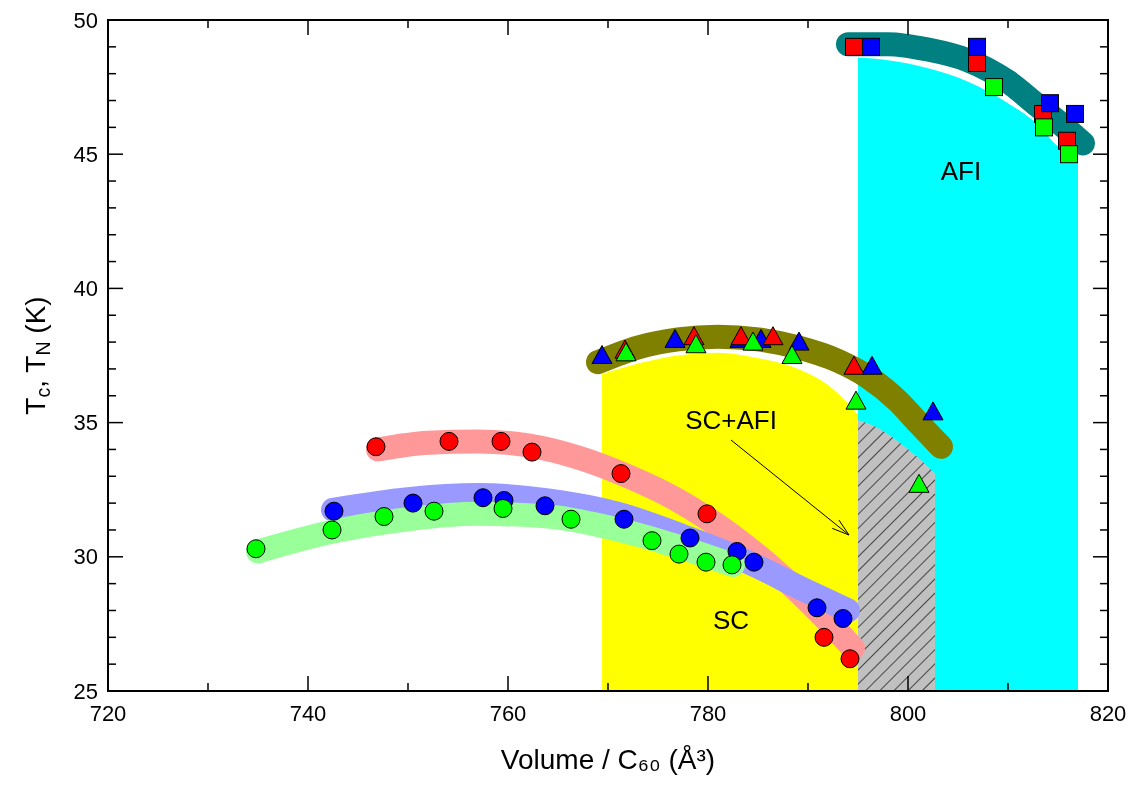 This screenshot has width=1143, height=787. I want to click on y-tick-label: 40, so click(85, 288).